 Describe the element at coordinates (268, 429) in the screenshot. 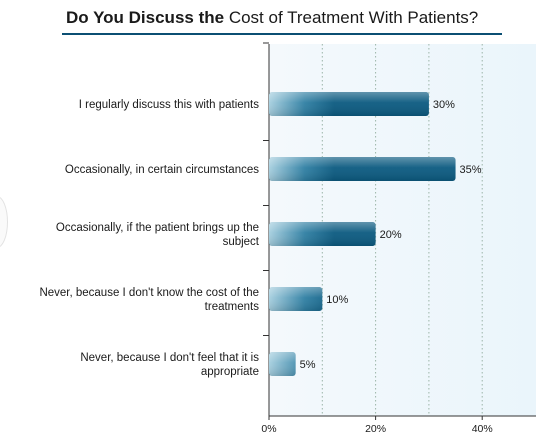

I see `x-tick-label: 0%` at that location.